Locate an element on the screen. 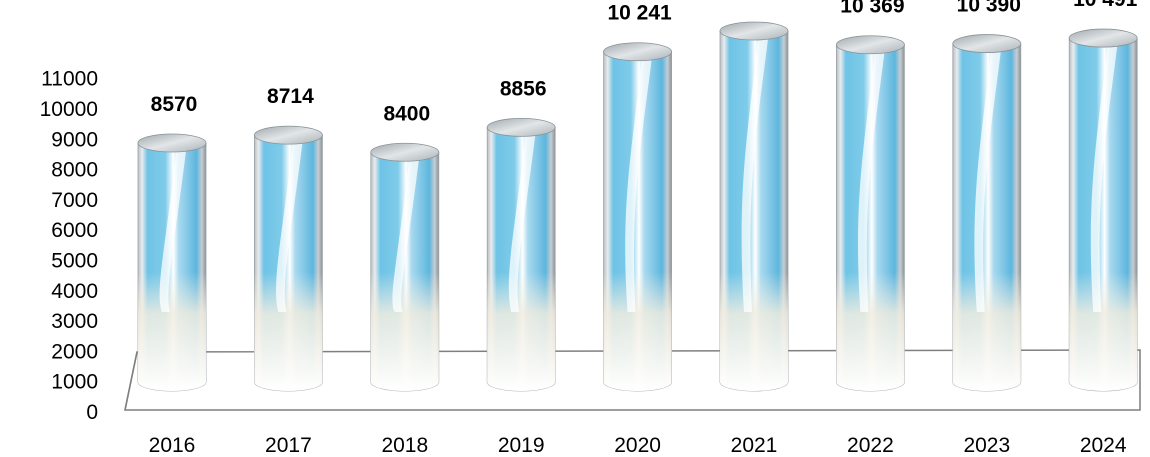 The width and height of the screenshot is (1150, 457). x-tick-label: 2021 is located at coordinates (754, 445).